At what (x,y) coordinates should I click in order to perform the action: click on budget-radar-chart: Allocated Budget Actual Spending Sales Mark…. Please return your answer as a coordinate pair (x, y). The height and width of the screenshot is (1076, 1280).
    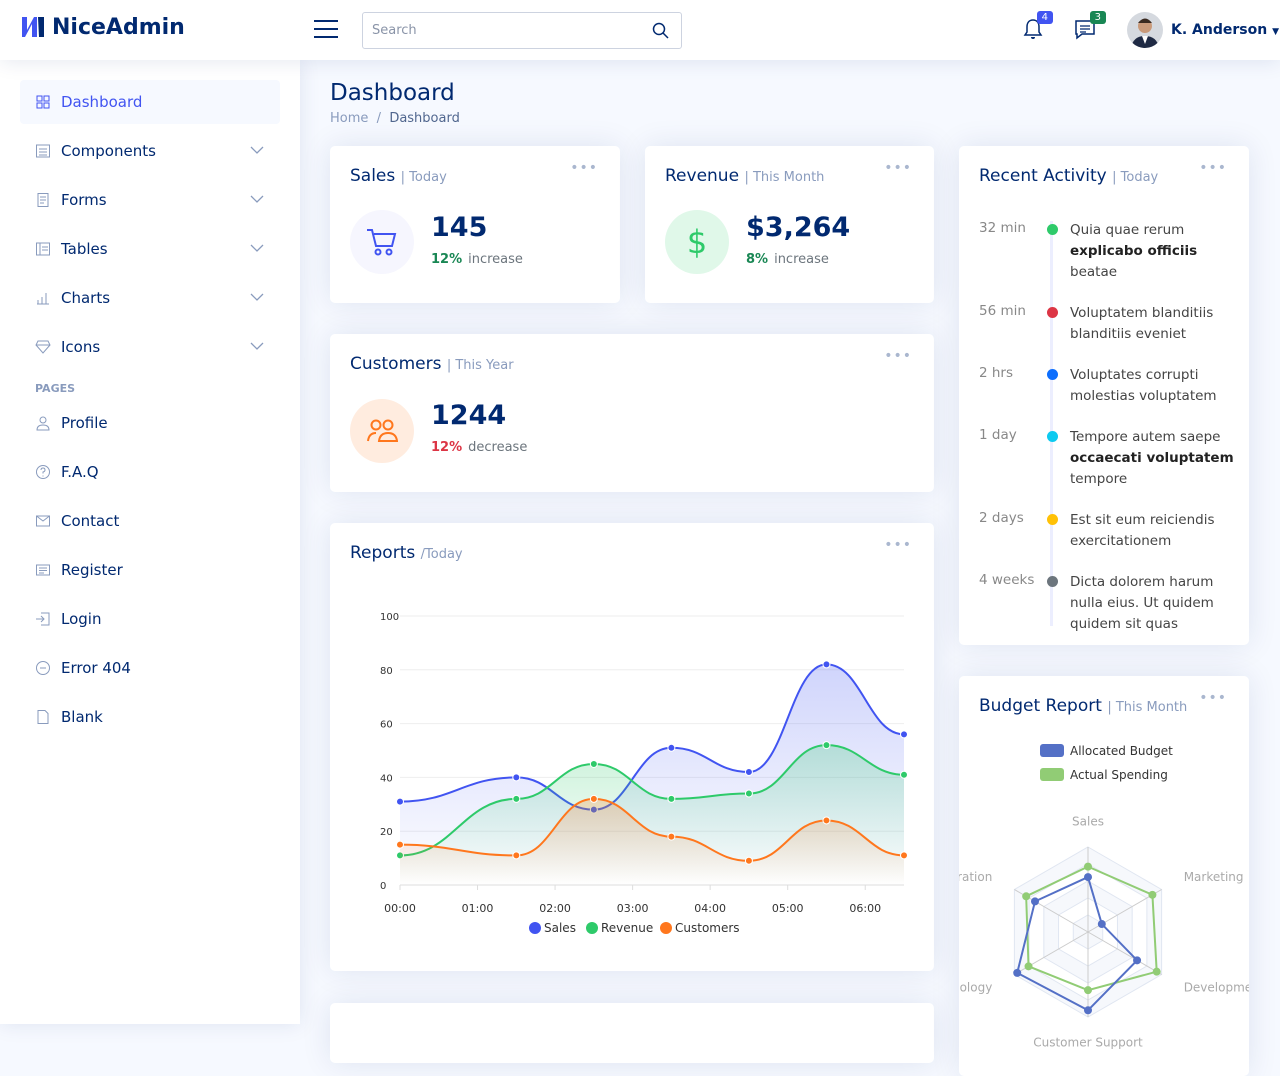
    Looking at the image, I should click on (1104, 897).